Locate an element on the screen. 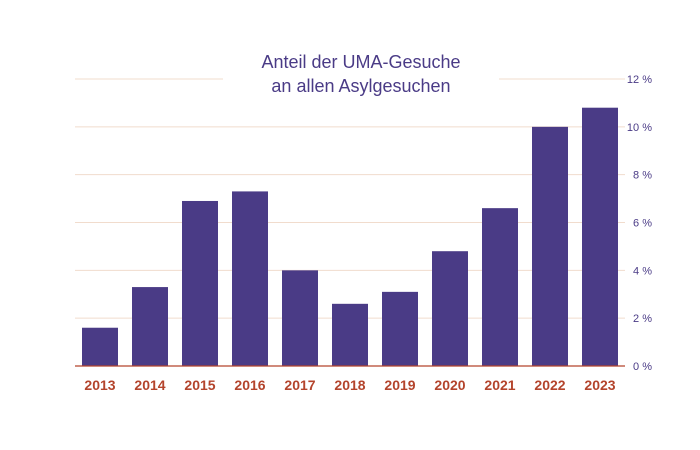  x-tick-label: 2023 is located at coordinates (599, 385).